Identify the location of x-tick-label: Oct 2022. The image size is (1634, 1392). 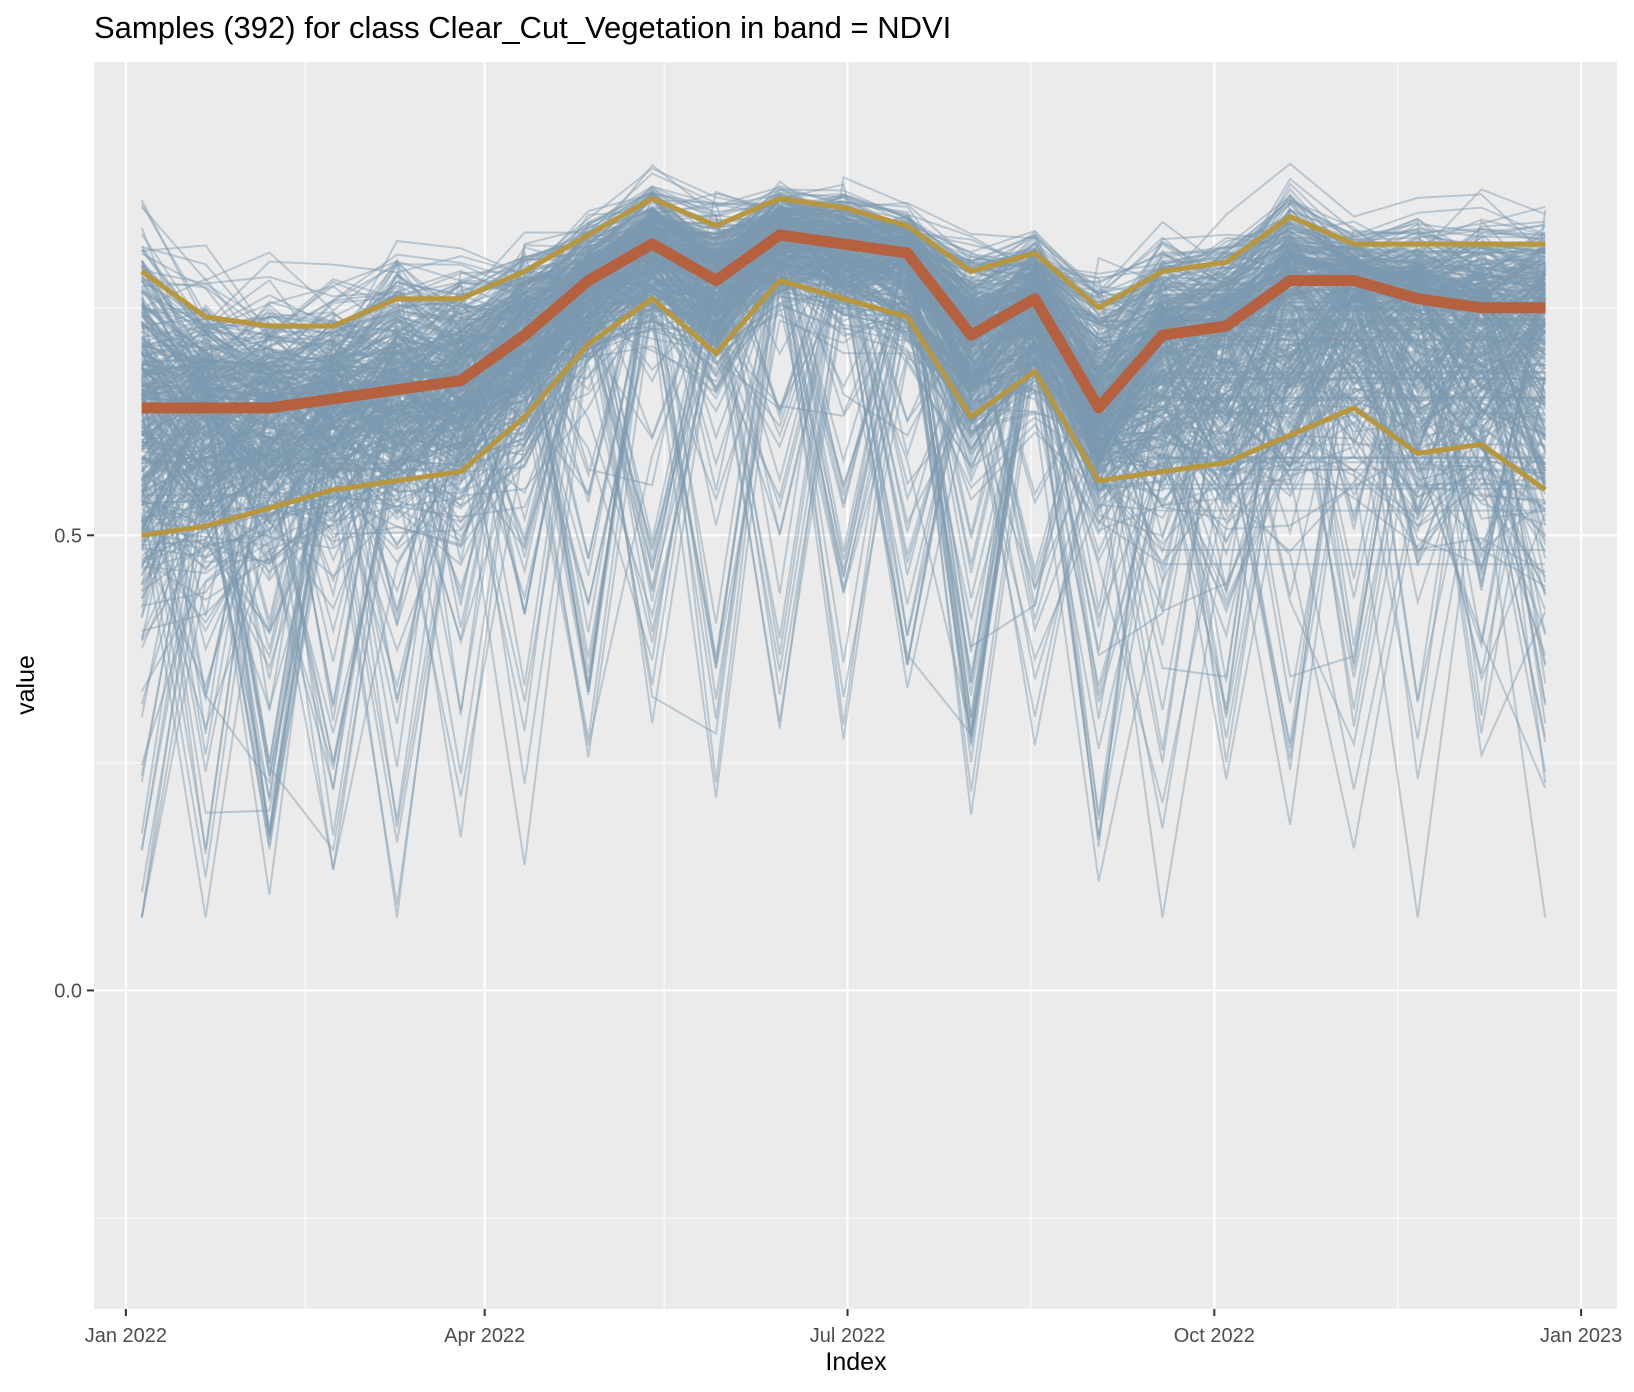
(1214, 1336).